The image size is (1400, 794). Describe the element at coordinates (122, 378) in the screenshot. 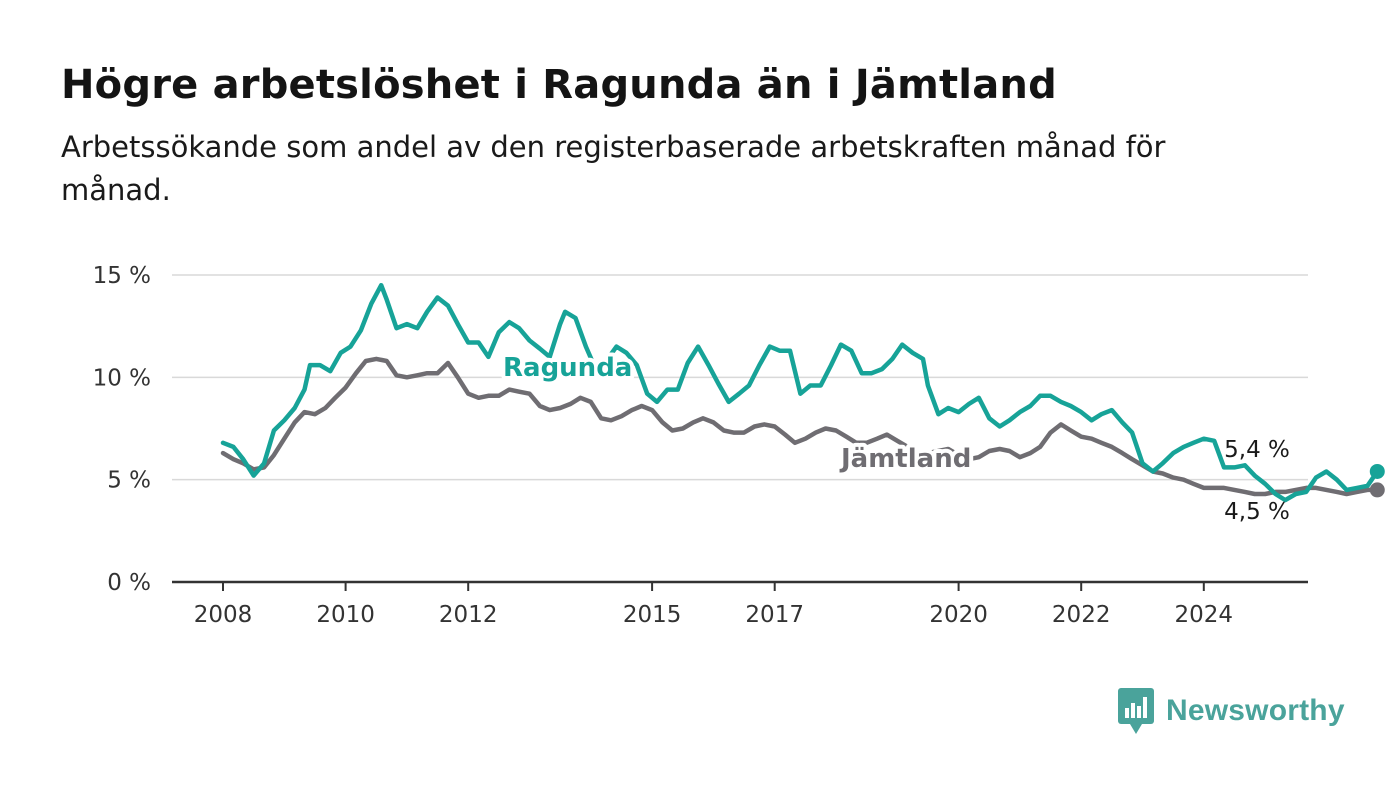

I see `y-tick-label: 10 %` at that location.